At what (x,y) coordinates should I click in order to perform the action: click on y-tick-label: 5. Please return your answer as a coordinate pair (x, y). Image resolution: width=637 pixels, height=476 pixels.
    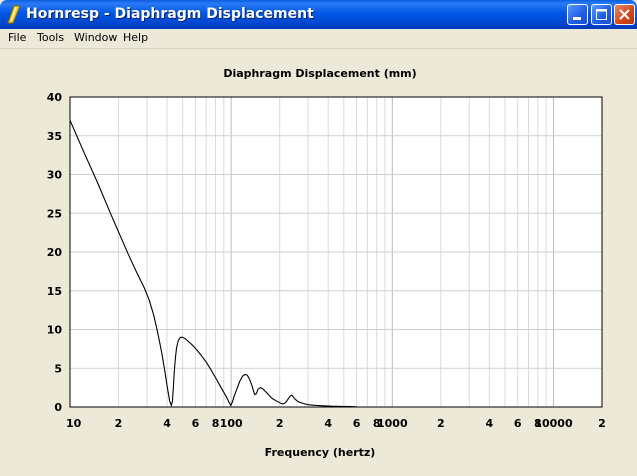
    Looking at the image, I should click on (58, 368).